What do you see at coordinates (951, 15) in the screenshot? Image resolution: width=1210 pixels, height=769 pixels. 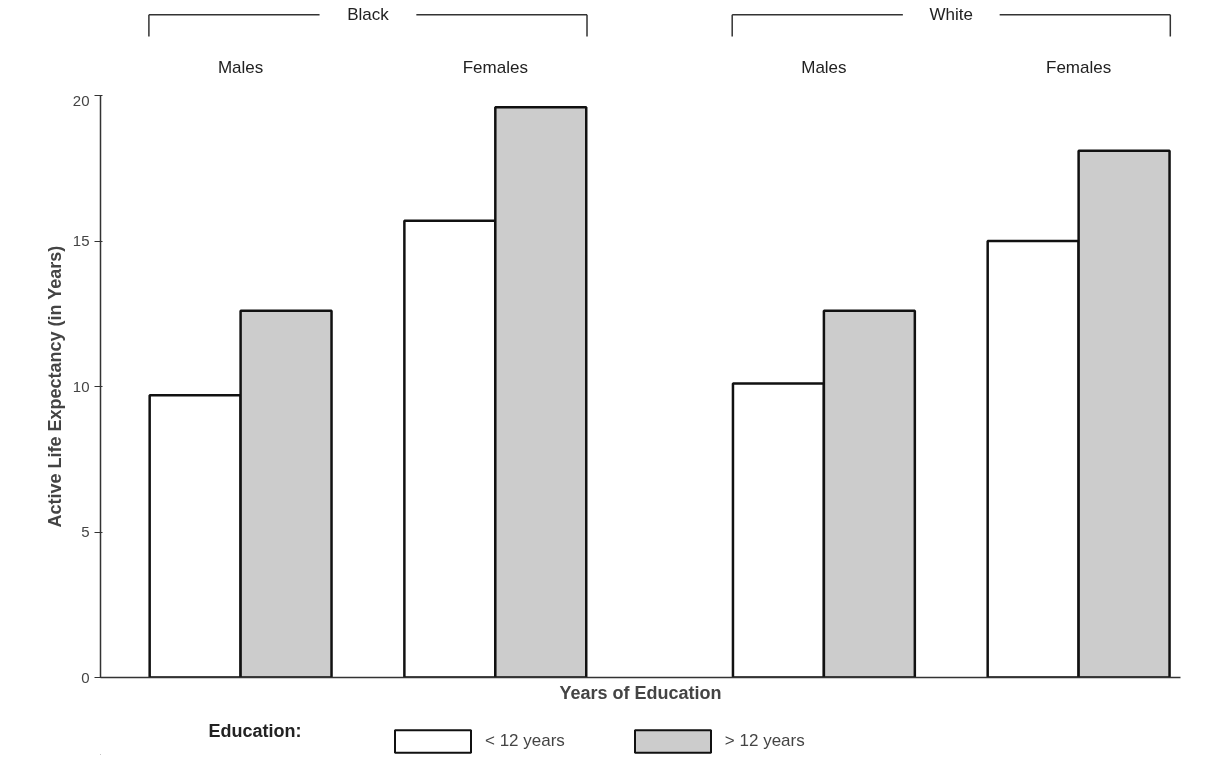 I see `text: White` at bounding box center [951, 15].